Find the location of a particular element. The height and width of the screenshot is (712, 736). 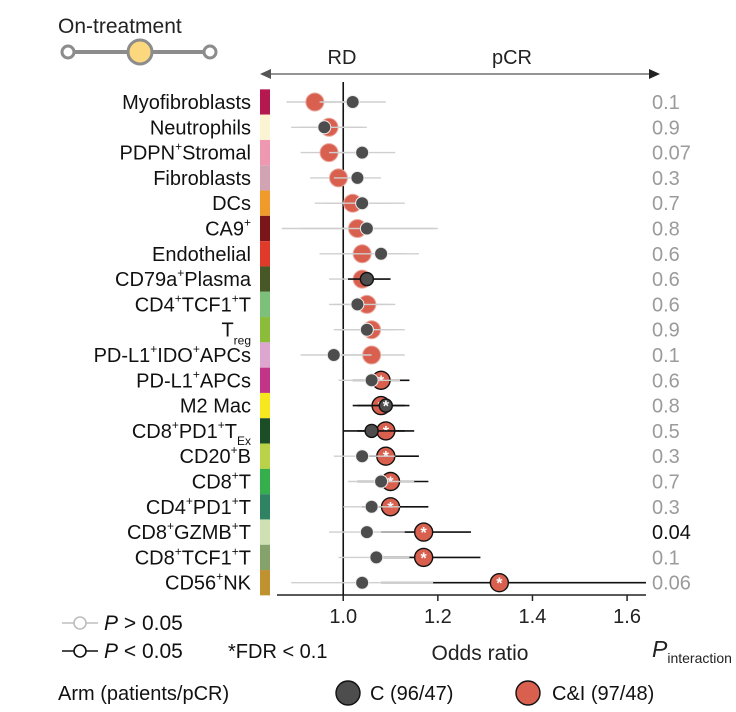

x-tick-label: 1.0 is located at coordinates (343, 617).